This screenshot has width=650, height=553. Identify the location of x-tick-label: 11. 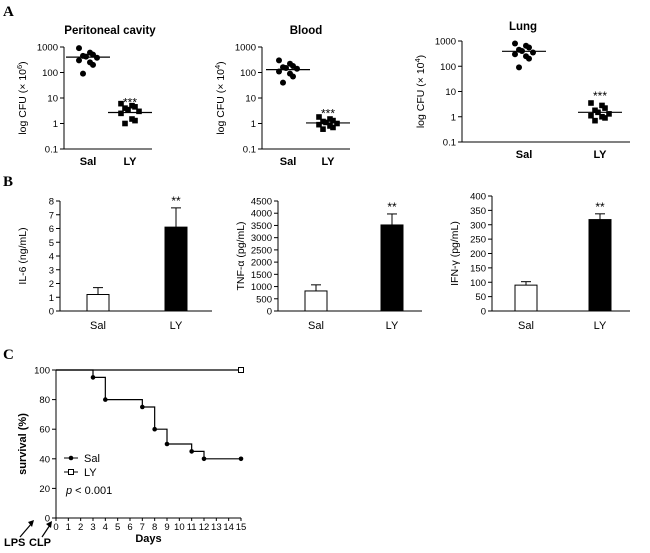
(192, 527).